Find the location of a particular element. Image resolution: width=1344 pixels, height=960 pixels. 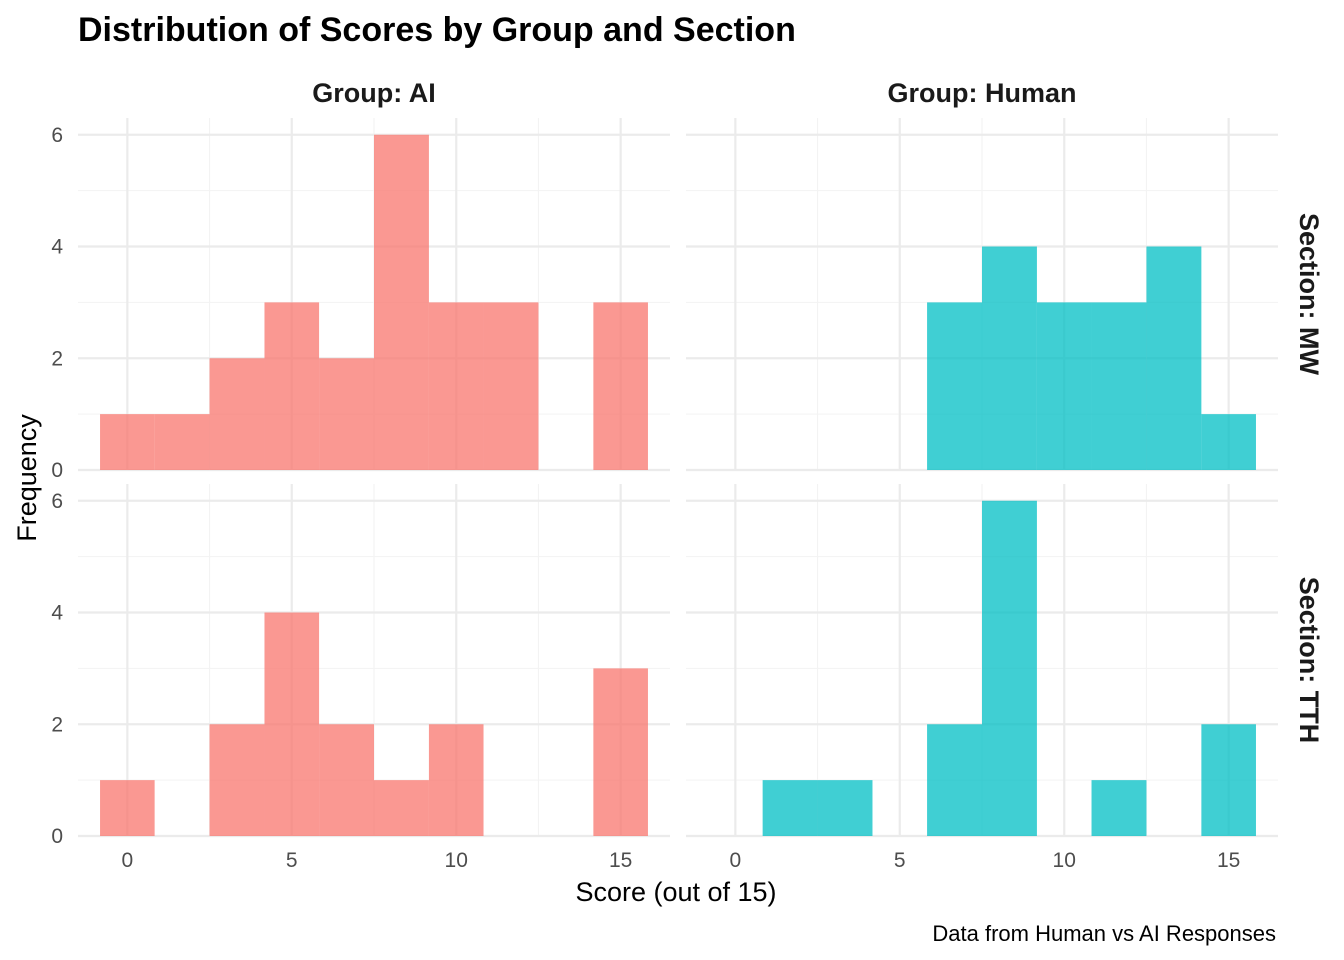

bars-human-mw is located at coordinates (1091, 358).